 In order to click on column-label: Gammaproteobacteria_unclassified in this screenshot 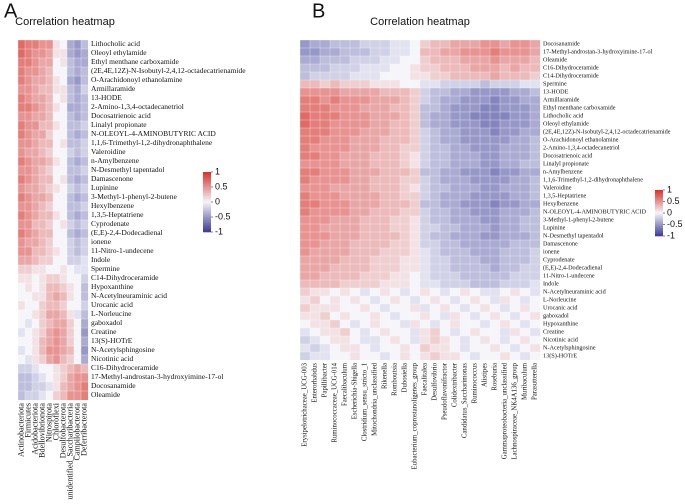, I will do `click(505, 410)`.